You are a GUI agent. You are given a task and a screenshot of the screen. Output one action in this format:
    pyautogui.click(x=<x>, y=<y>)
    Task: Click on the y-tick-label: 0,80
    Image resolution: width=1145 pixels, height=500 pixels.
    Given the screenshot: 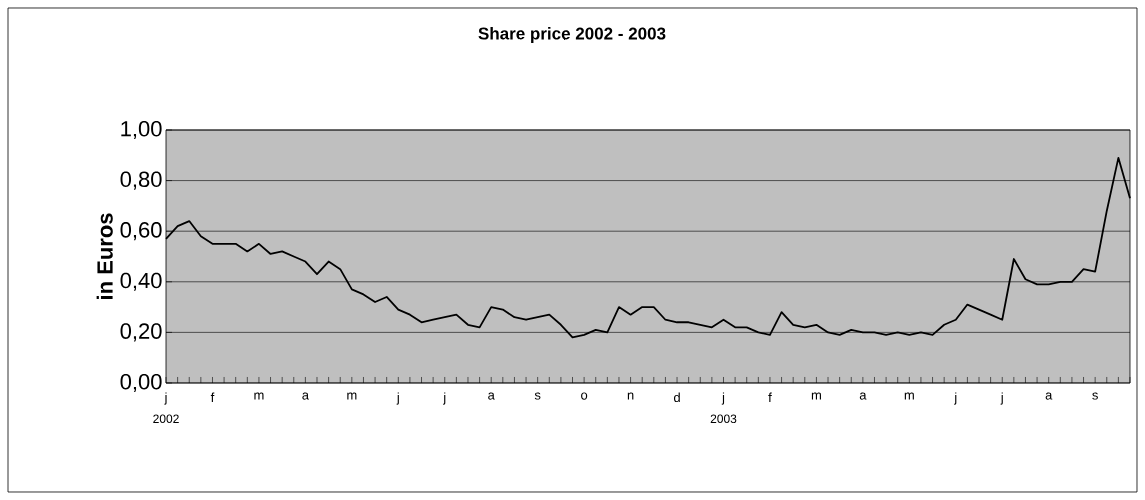 What is the action you would take?
    pyautogui.click(x=141, y=180)
    